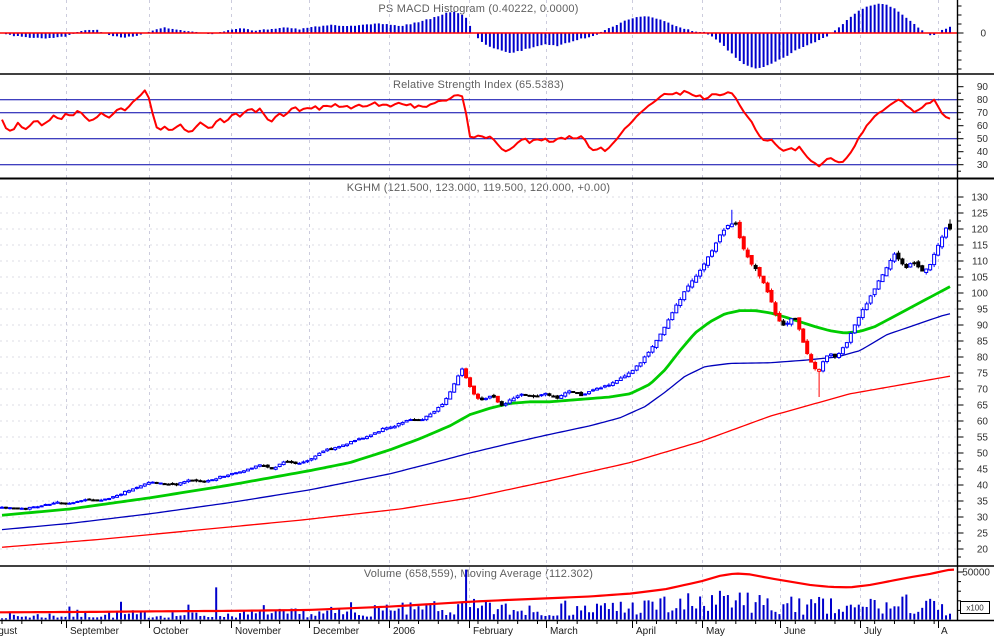  Describe the element at coordinates (95, 631) in the screenshot. I see `svg-text: September` at that location.